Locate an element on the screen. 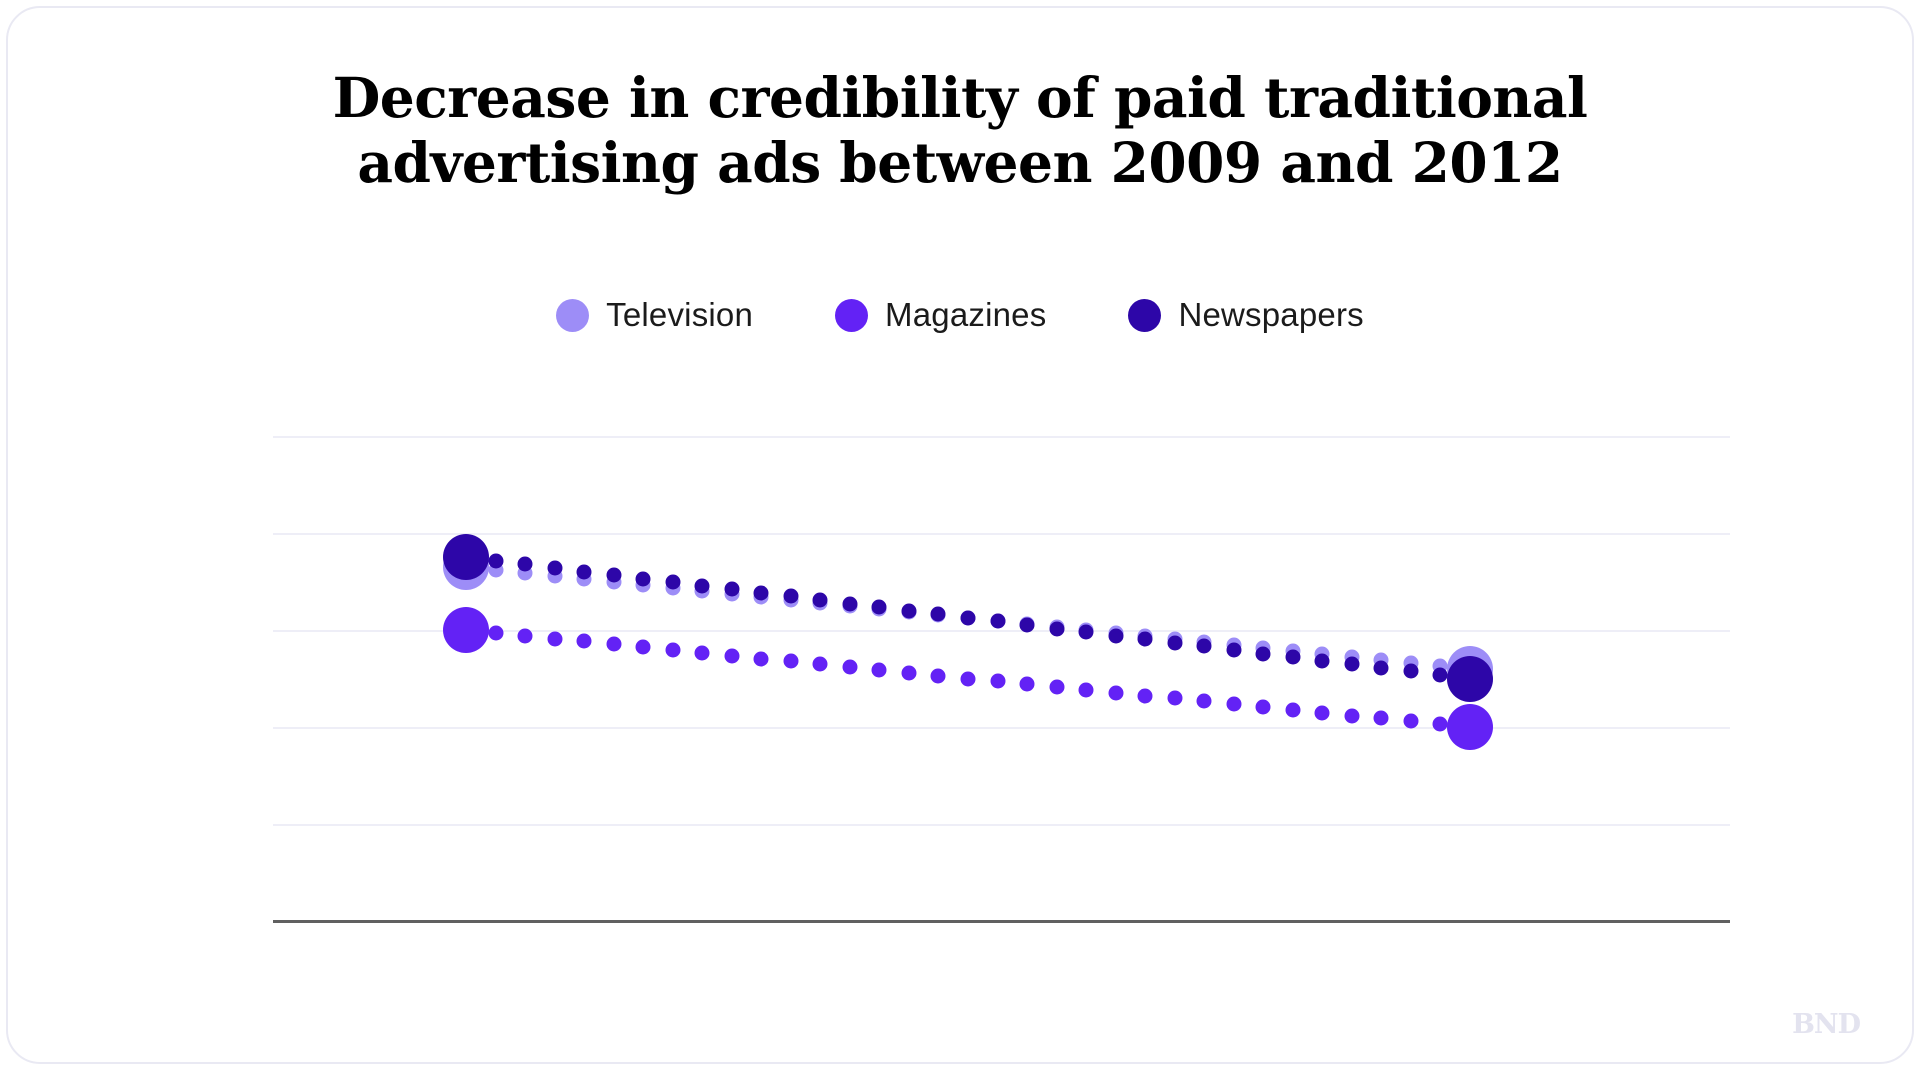 This screenshot has width=1920, height=1070. watermark-logo: BND is located at coordinates (1826, 1024).